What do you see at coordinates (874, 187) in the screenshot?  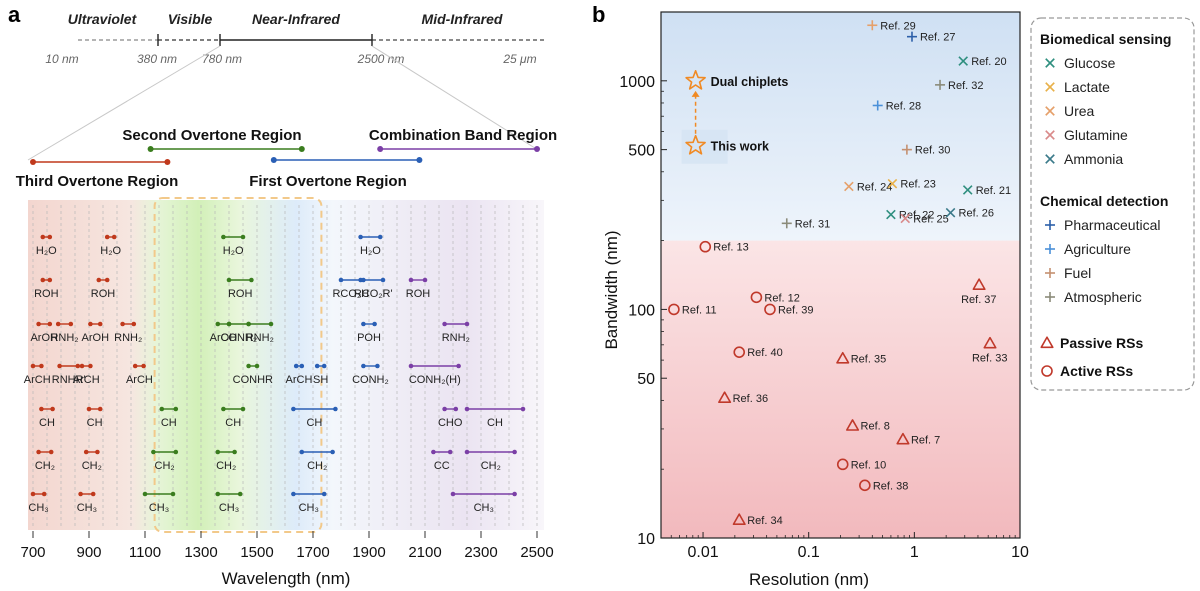 I see `data-point-label: Ref. 24` at bounding box center [874, 187].